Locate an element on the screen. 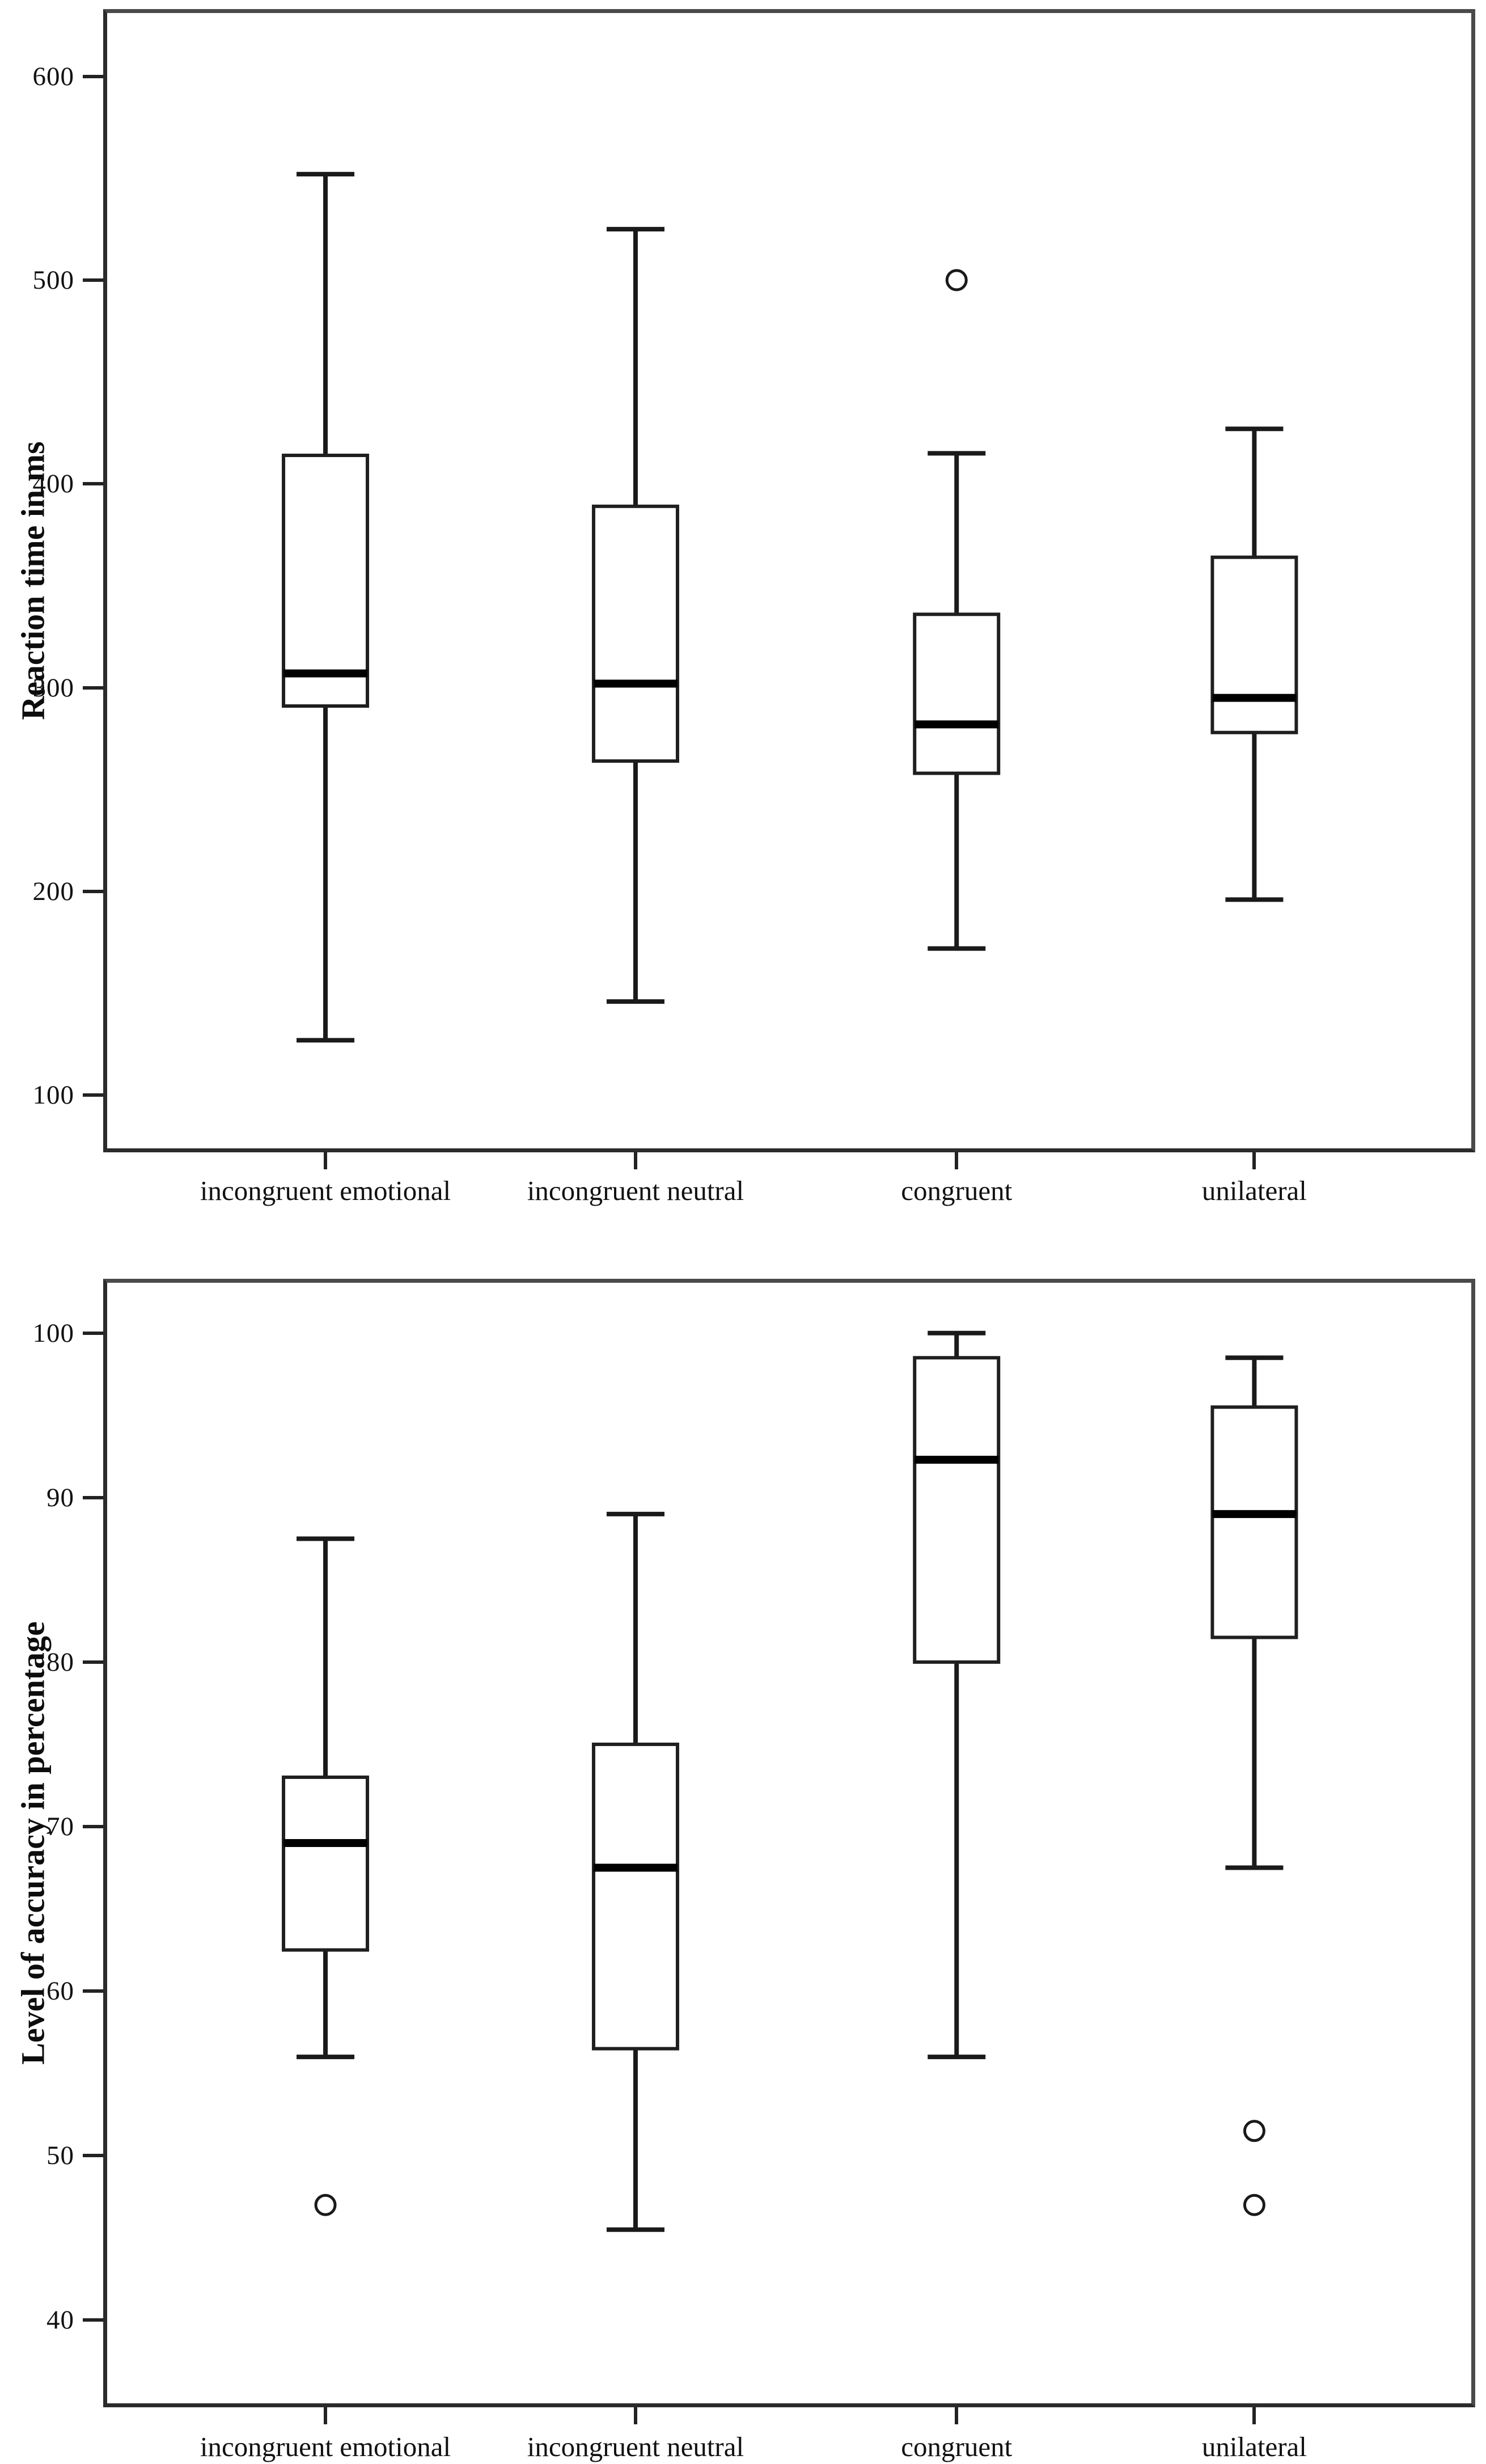  y-tick-label: 80 is located at coordinates (60, 1662).